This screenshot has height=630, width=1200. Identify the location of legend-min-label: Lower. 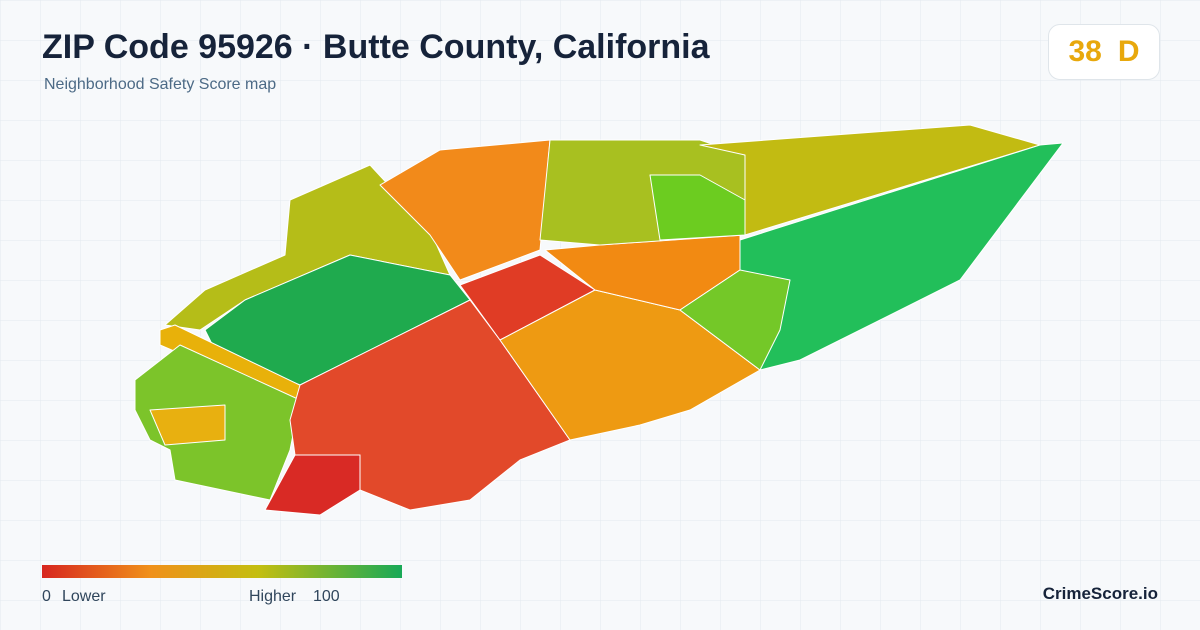
(84, 596).